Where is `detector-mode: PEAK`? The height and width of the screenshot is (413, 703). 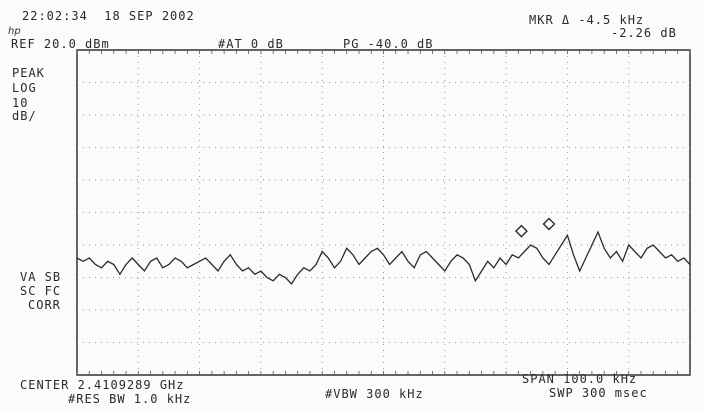
detector-mode: PEAK is located at coordinates (28, 73).